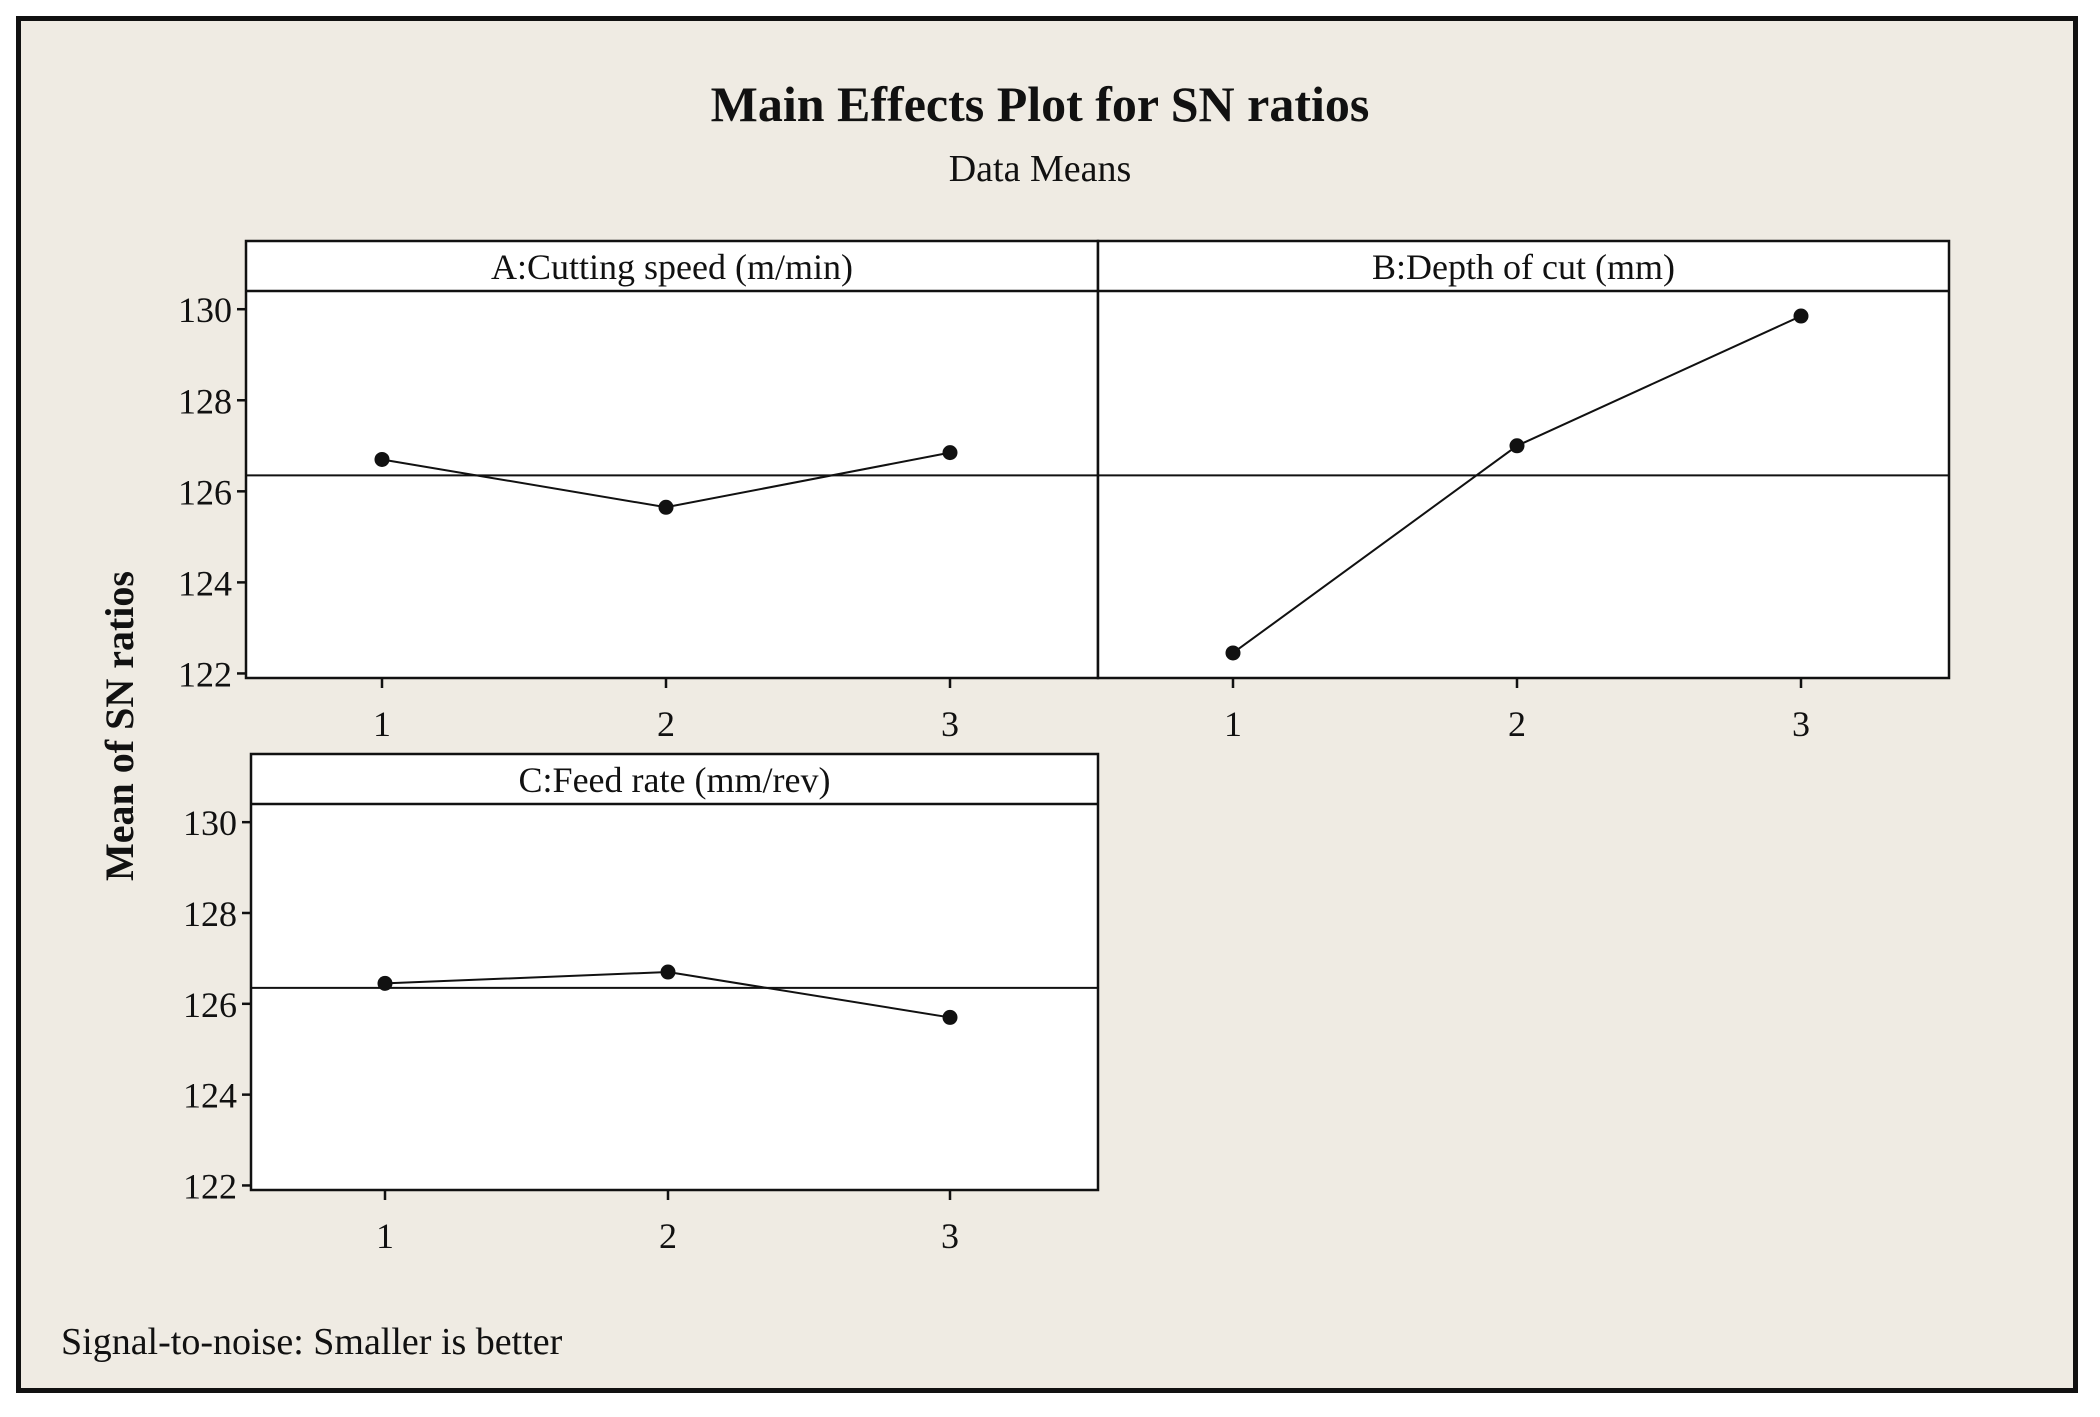 The width and height of the screenshot is (2100, 1417). Describe the element at coordinates (675, 780) in the screenshot. I see `panel-title: C:Feed rate (mm/rev)` at that location.